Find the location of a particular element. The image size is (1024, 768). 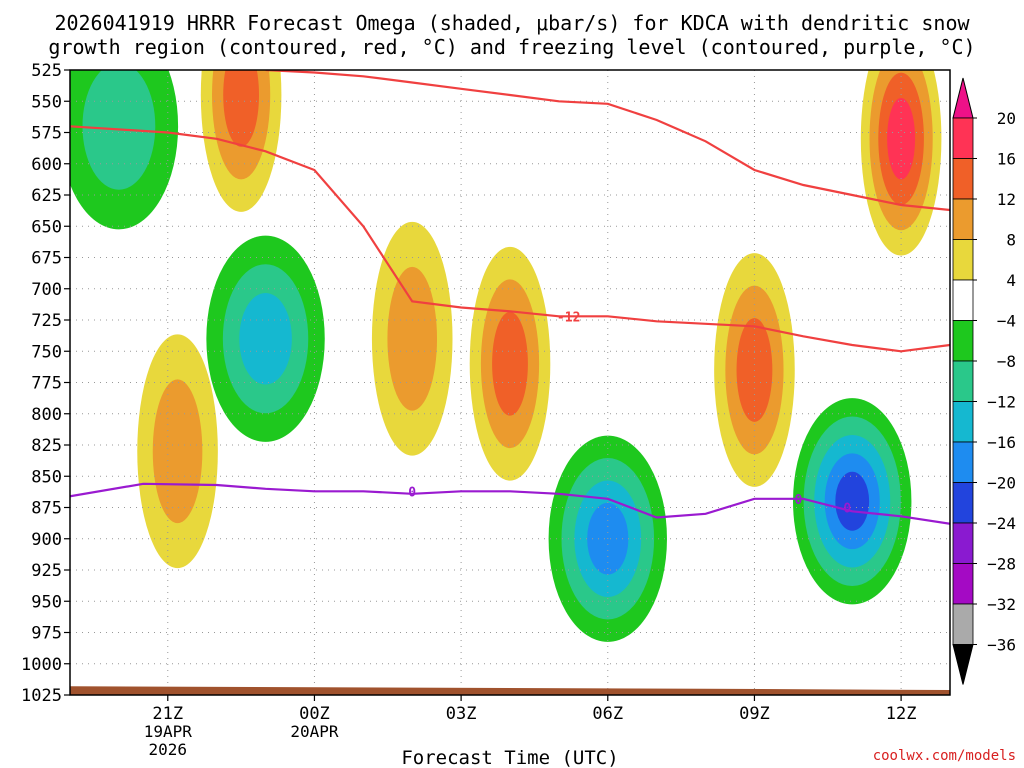

colorbar-label-0: 20 is located at coordinates (1006, 118).